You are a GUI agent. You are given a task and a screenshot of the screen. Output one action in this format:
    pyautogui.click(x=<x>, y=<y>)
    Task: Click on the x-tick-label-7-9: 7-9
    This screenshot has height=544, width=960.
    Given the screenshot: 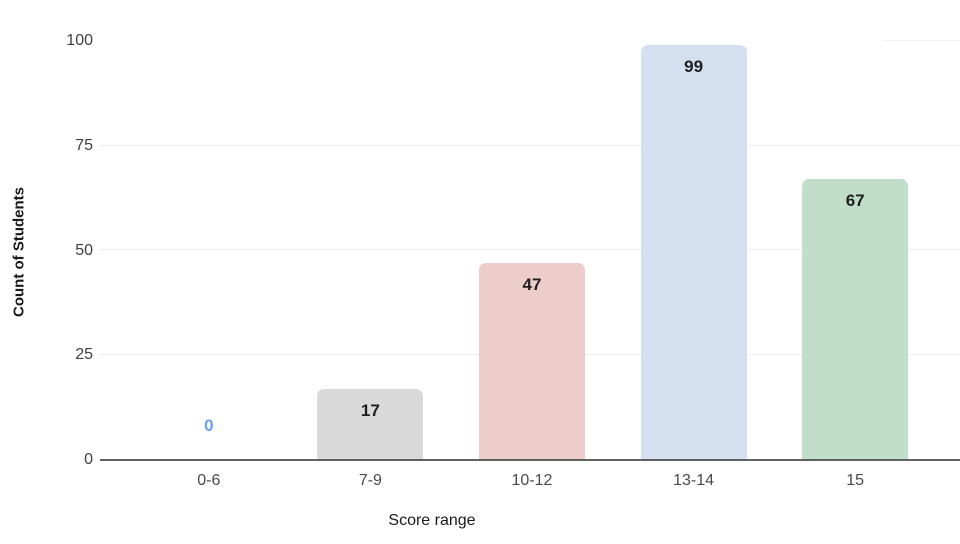 What is the action you would take?
    pyautogui.click(x=370, y=480)
    